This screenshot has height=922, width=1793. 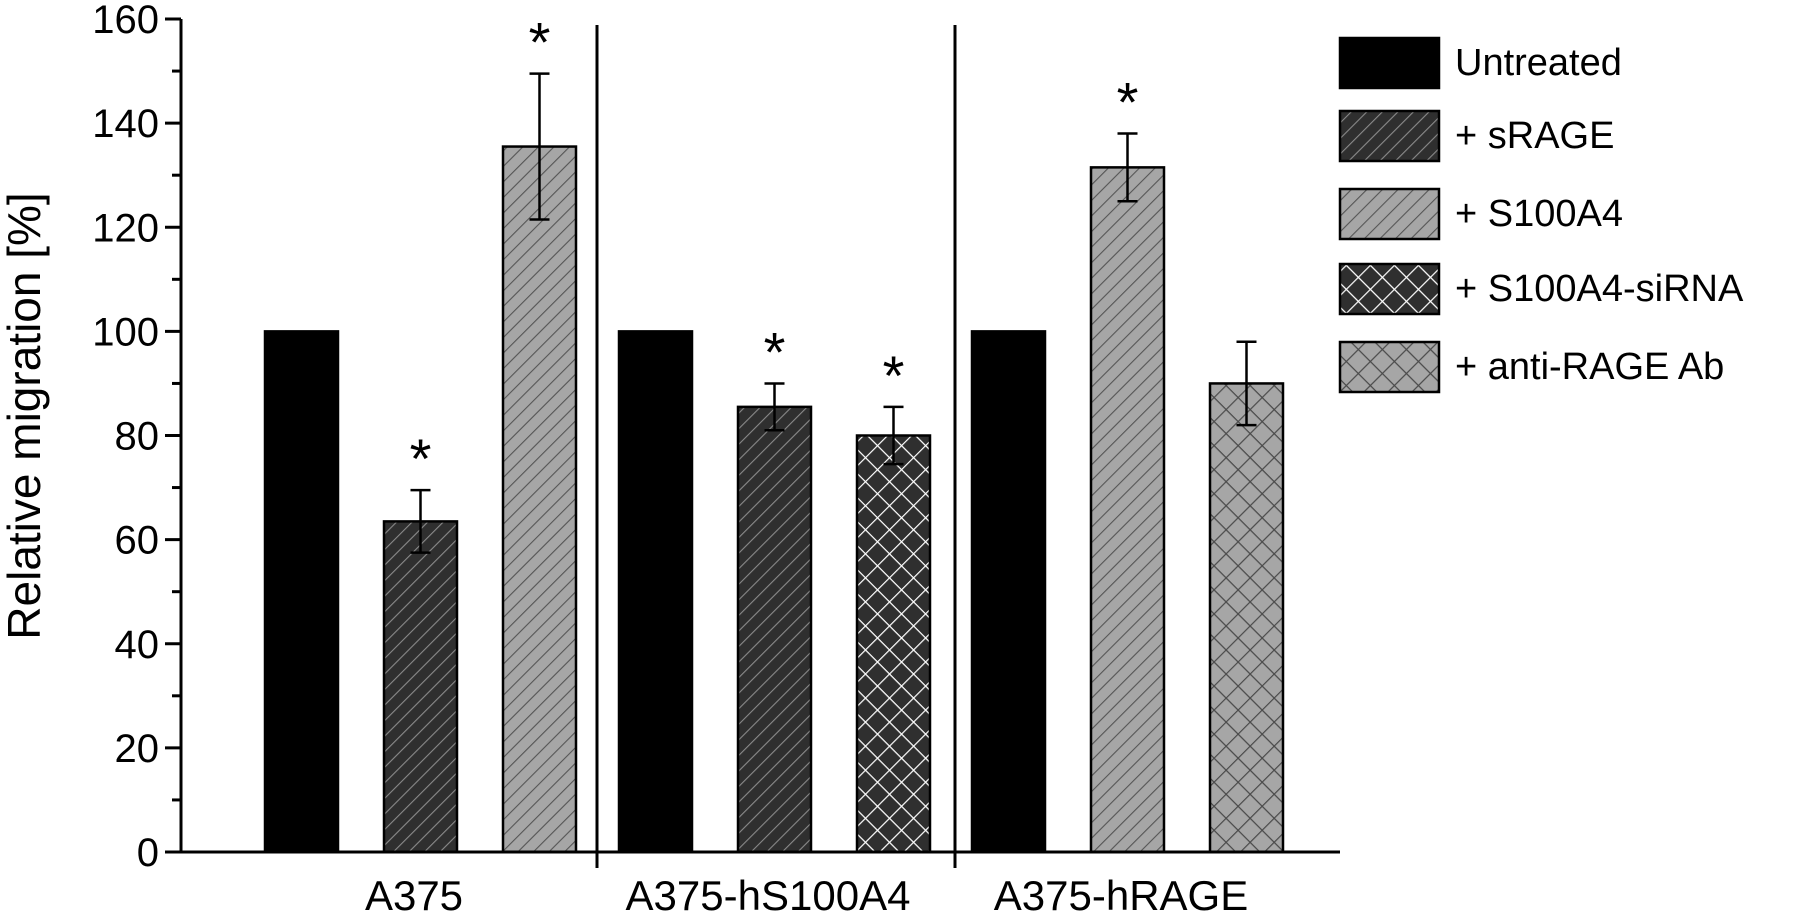 What do you see at coordinates (414, 895) in the screenshot?
I see `group-label: A375` at bounding box center [414, 895].